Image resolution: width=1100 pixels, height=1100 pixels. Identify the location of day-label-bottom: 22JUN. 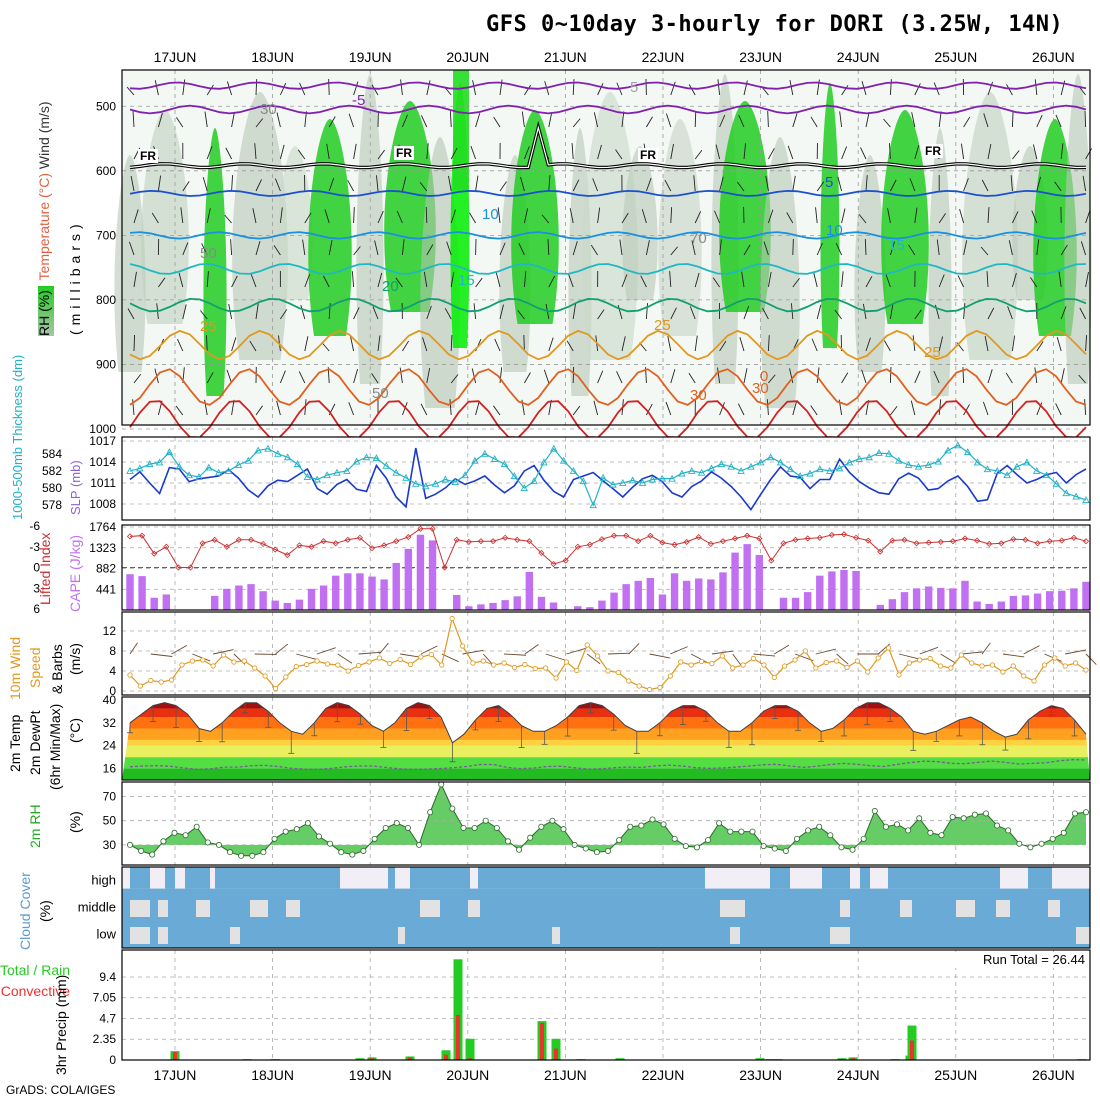
(663, 1075).